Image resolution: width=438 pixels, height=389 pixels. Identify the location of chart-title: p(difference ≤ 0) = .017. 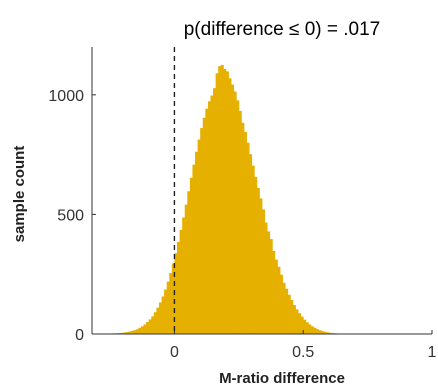
(282, 29).